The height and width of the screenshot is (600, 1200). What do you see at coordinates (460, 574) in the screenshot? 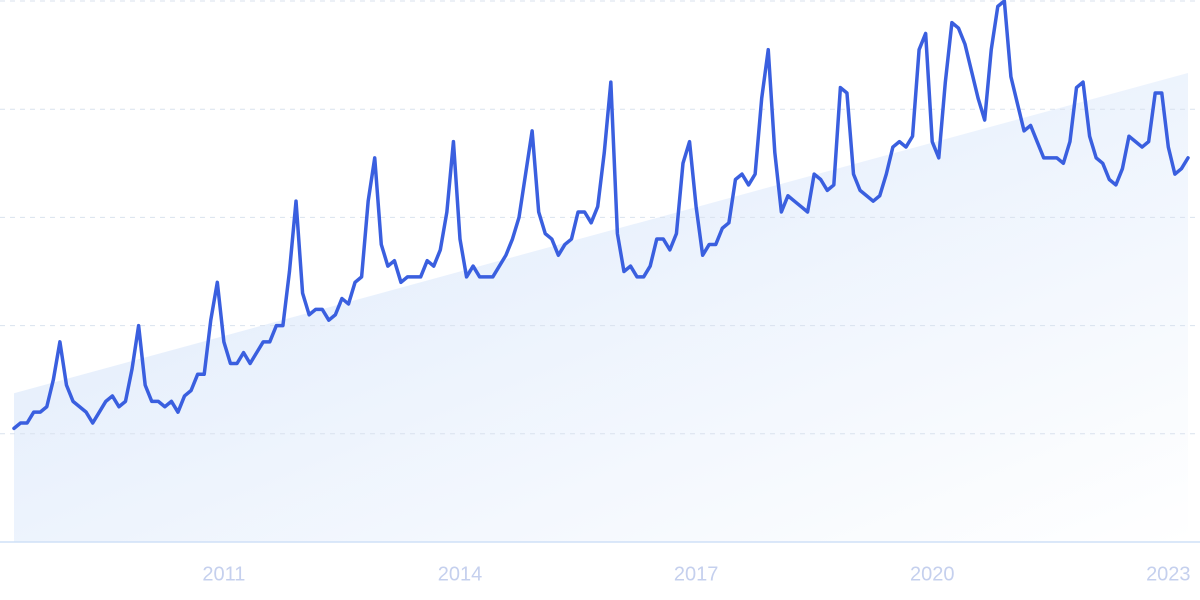
I see `x-tick-label: 2014` at bounding box center [460, 574].